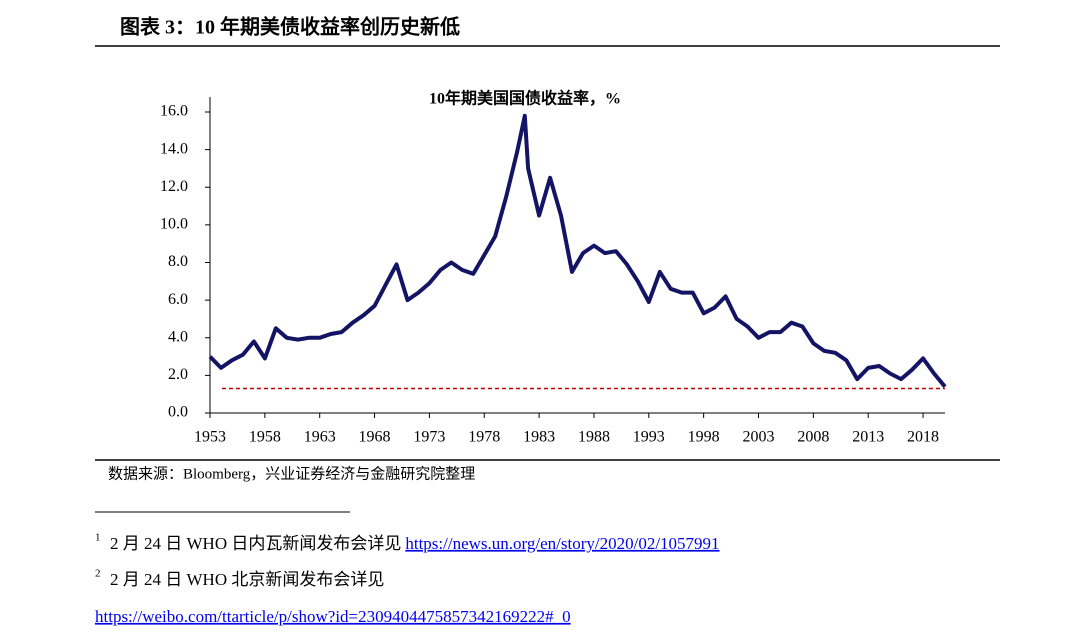  I want to click on y-tick-label: 10.0, so click(174, 224).